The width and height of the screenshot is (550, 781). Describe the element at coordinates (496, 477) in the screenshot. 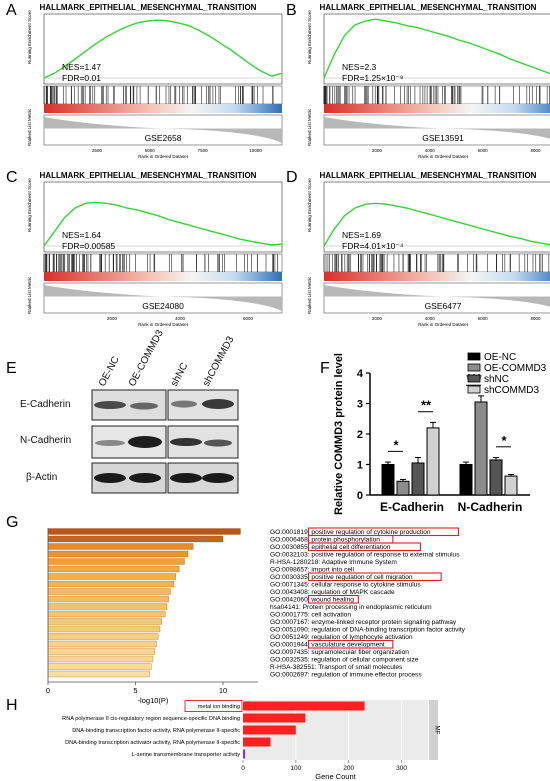

I see `f-bar-shnc` at that location.